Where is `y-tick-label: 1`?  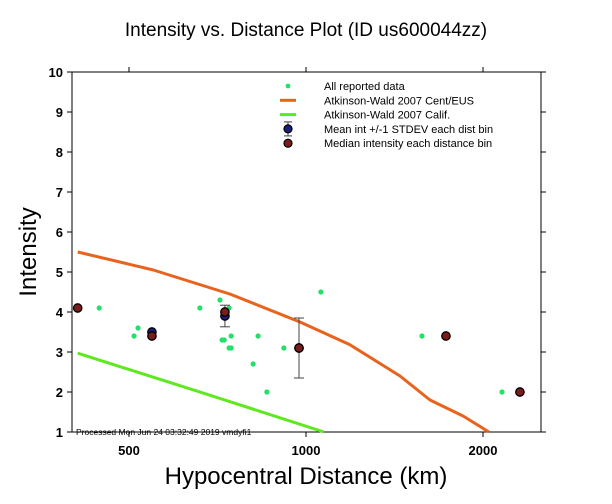 y-tick-label: 1 is located at coordinates (59, 432).